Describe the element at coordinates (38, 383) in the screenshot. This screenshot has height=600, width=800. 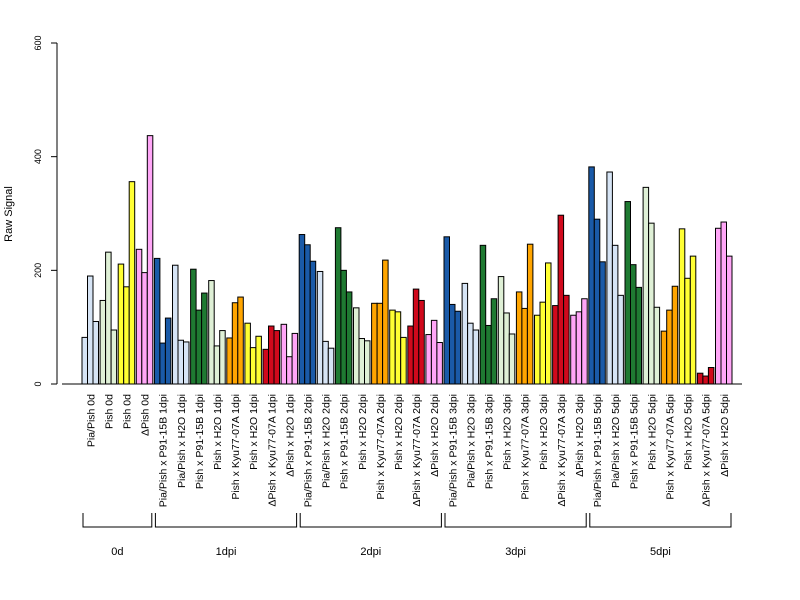
I see `y-tick-label: 0` at that location.